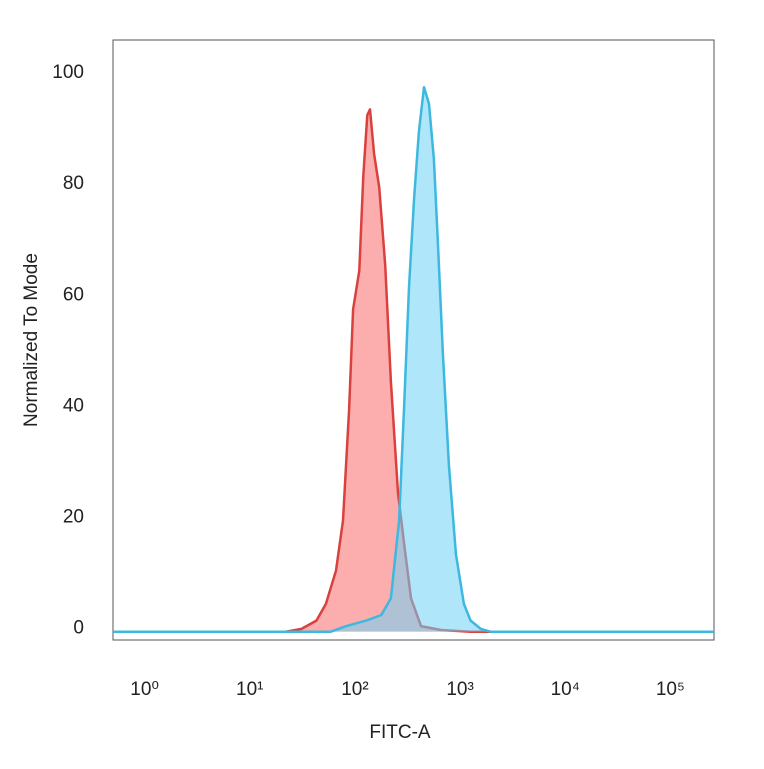 Image resolution: width=764 pixels, height=769 pixels. Describe the element at coordinates (354, 689) in the screenshot. I see `x-tick-label: 10²` at that location.